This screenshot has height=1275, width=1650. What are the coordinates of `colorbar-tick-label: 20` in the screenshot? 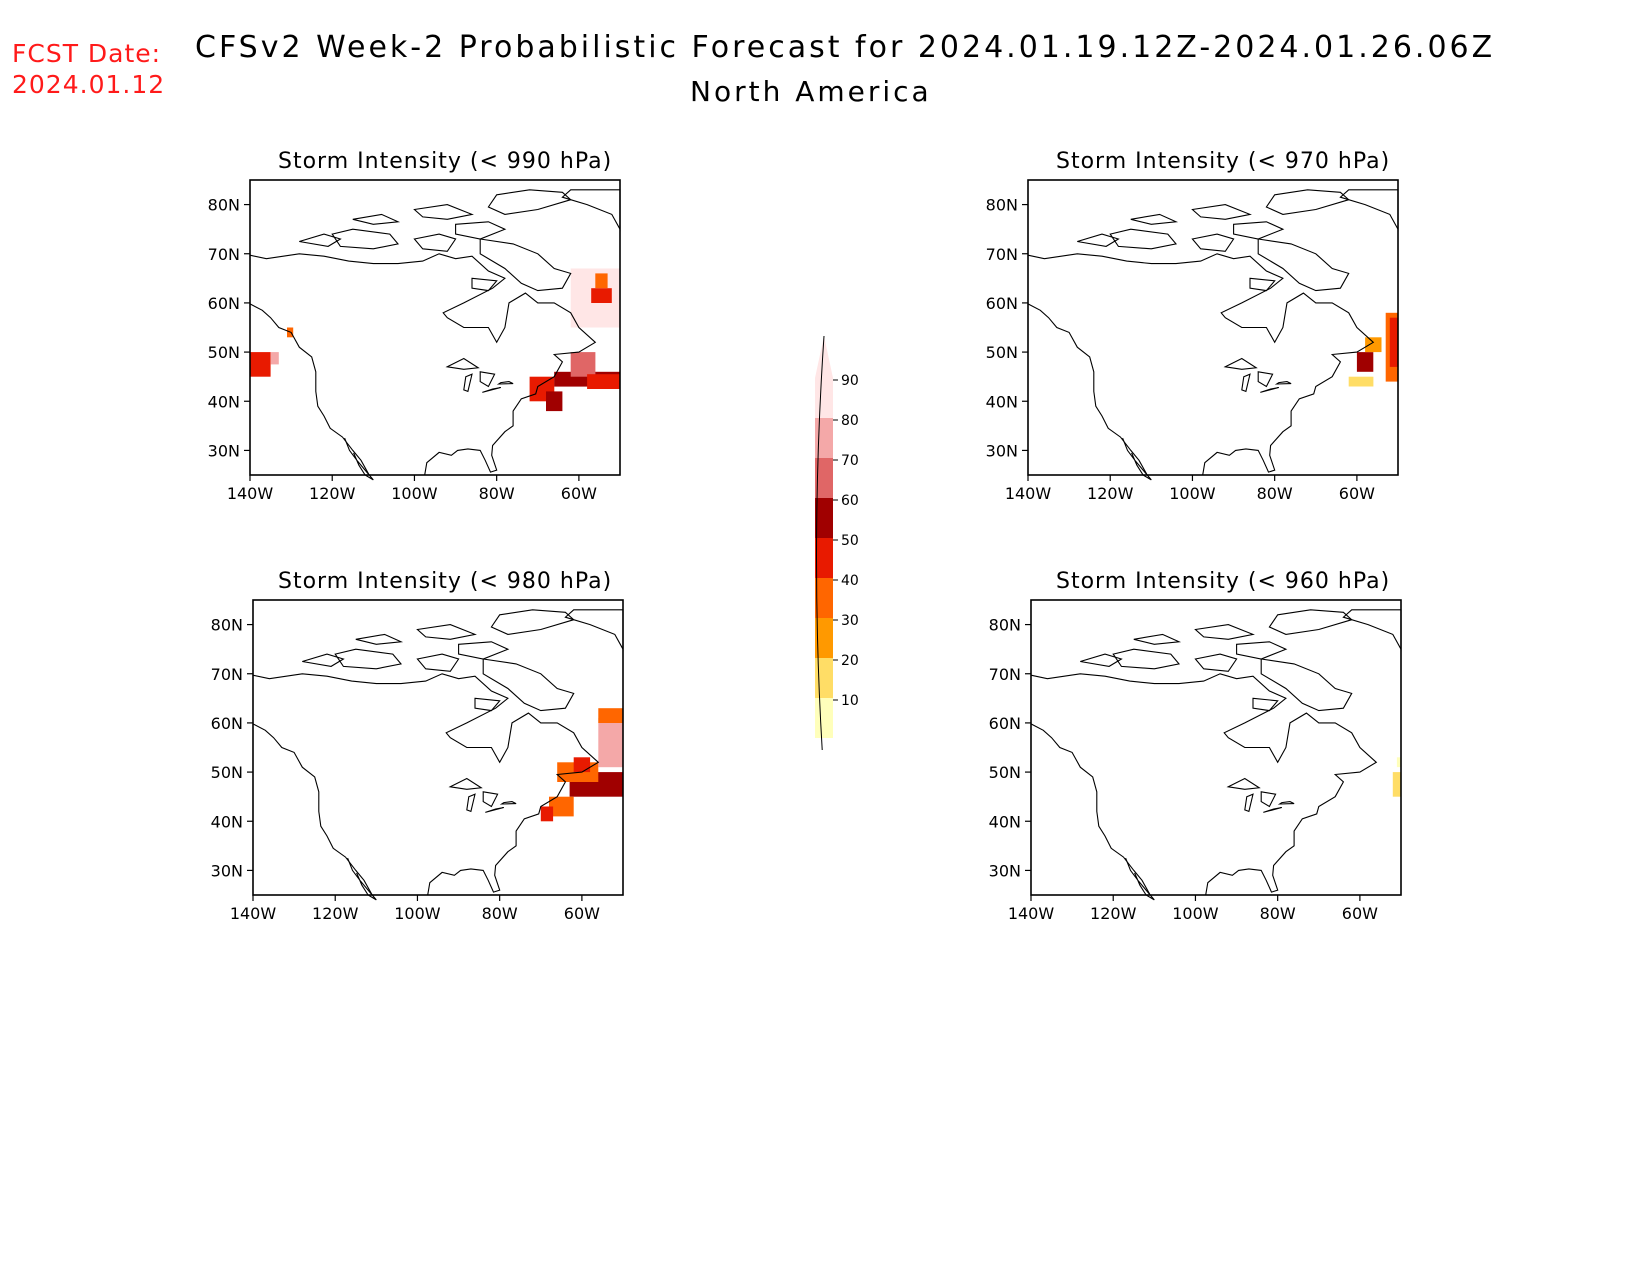 It's located at (850, 661).